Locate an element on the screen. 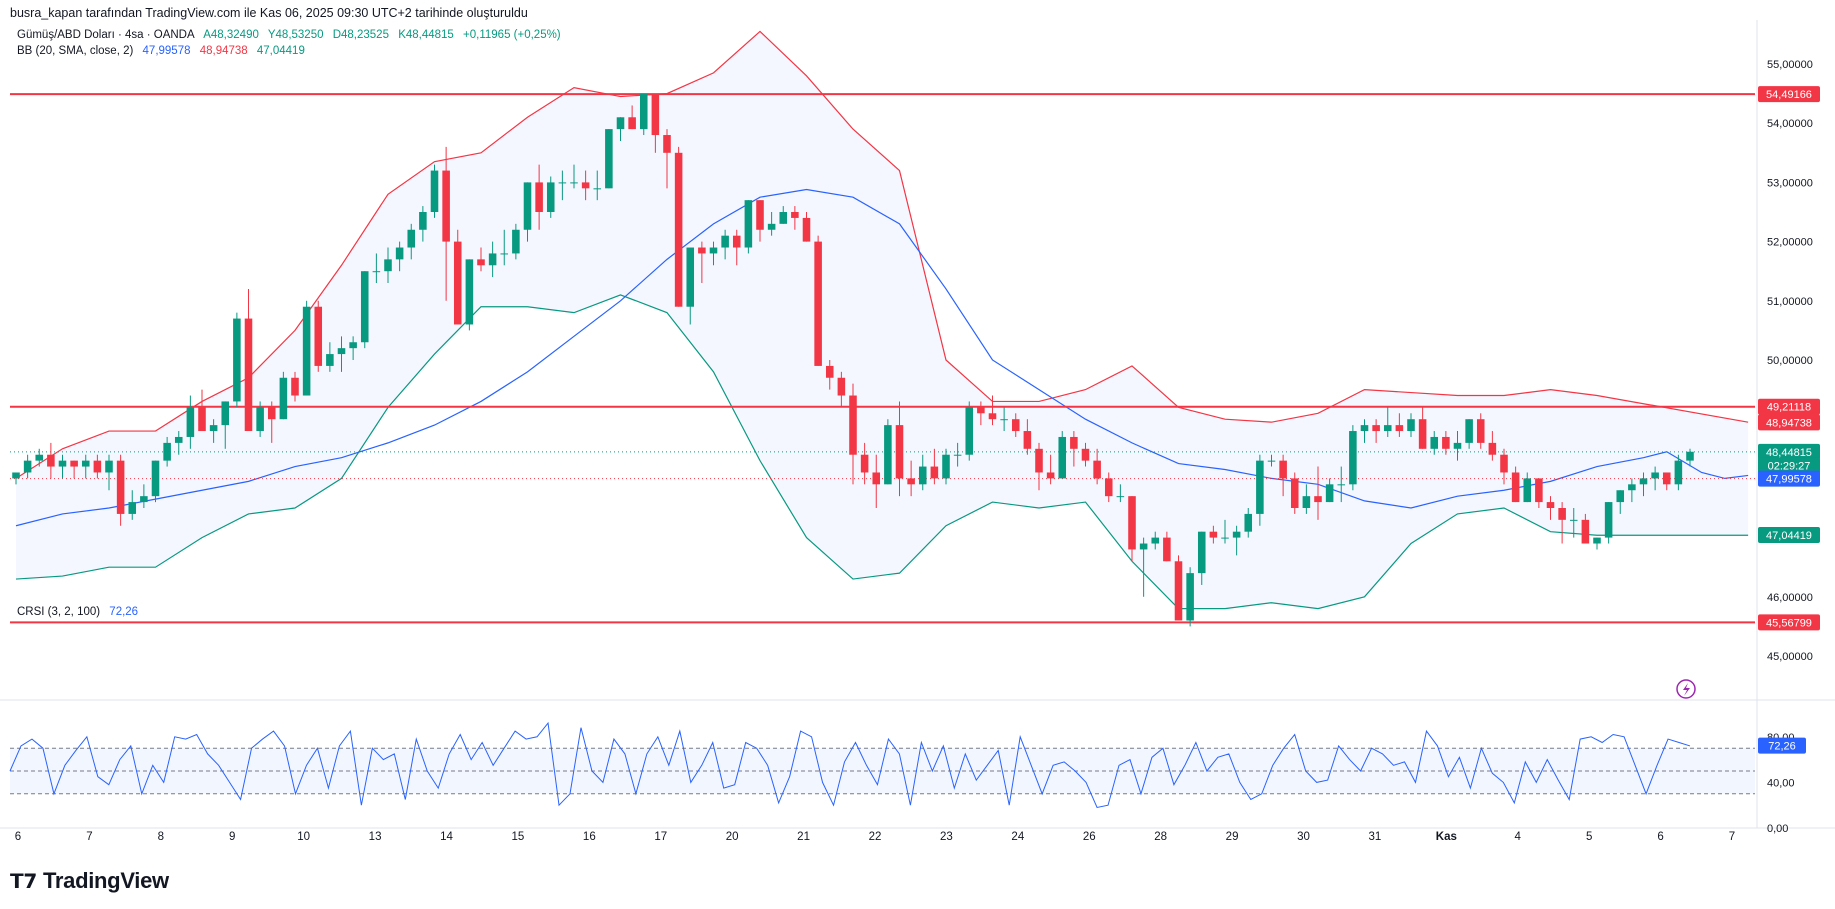 This screenshot has width=1835, height=909. lightning-icon is located at coordinates (1686, 689).